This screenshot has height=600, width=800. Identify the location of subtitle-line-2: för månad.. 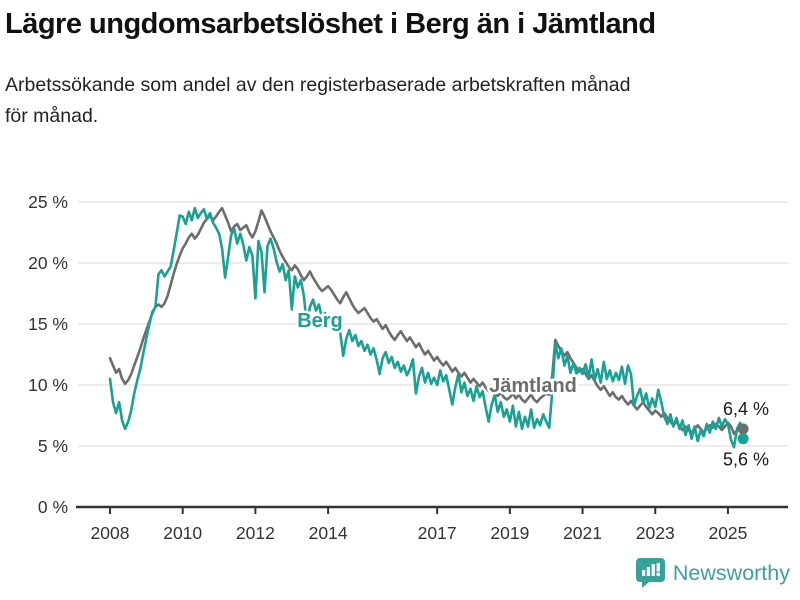
(52, 116).